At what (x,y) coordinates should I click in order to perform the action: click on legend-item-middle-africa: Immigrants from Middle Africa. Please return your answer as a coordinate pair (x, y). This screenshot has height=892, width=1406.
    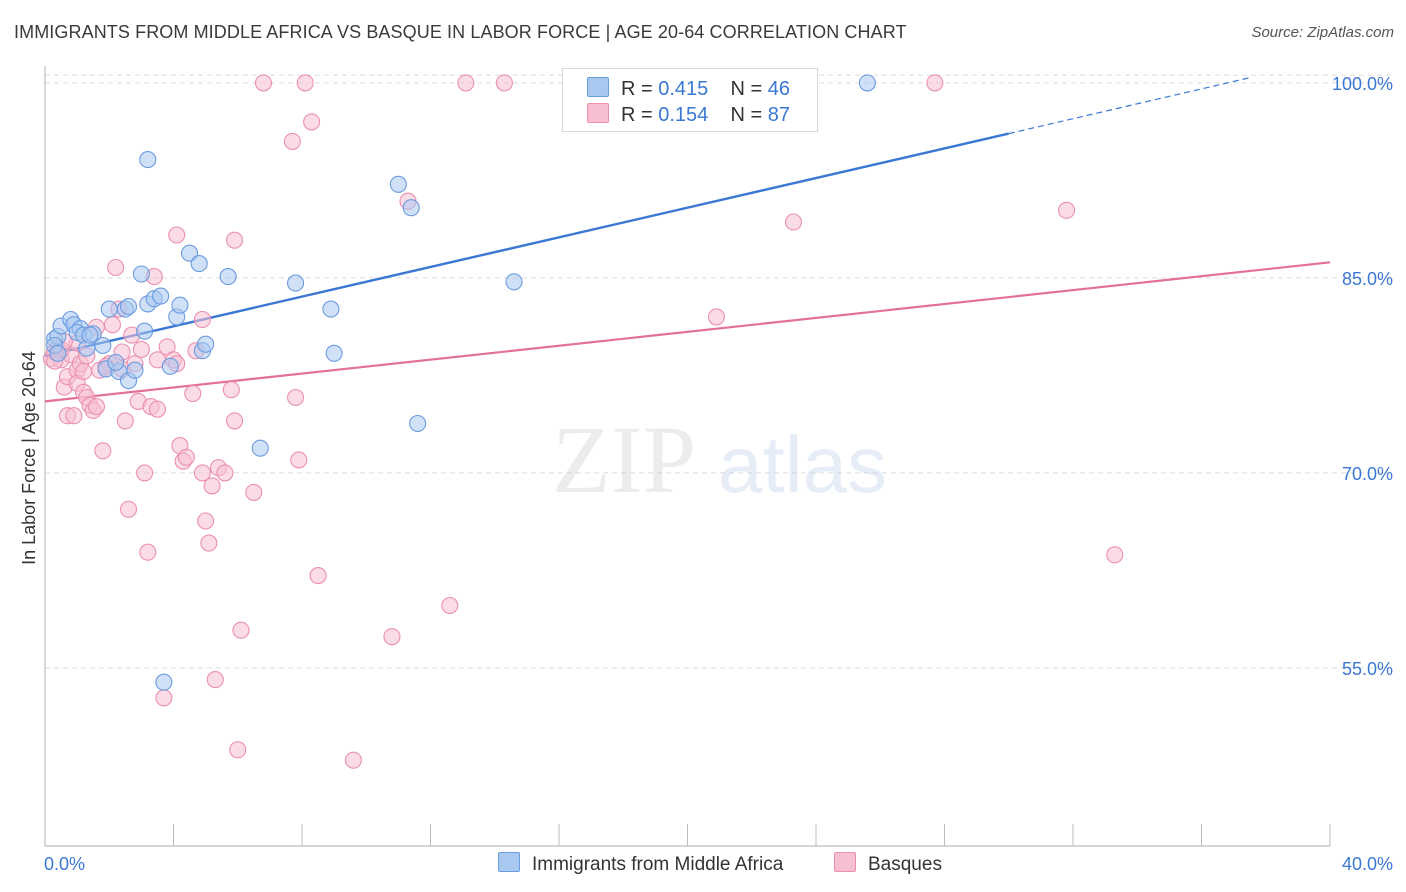
    Looking at the image, I should click on (640, 864).